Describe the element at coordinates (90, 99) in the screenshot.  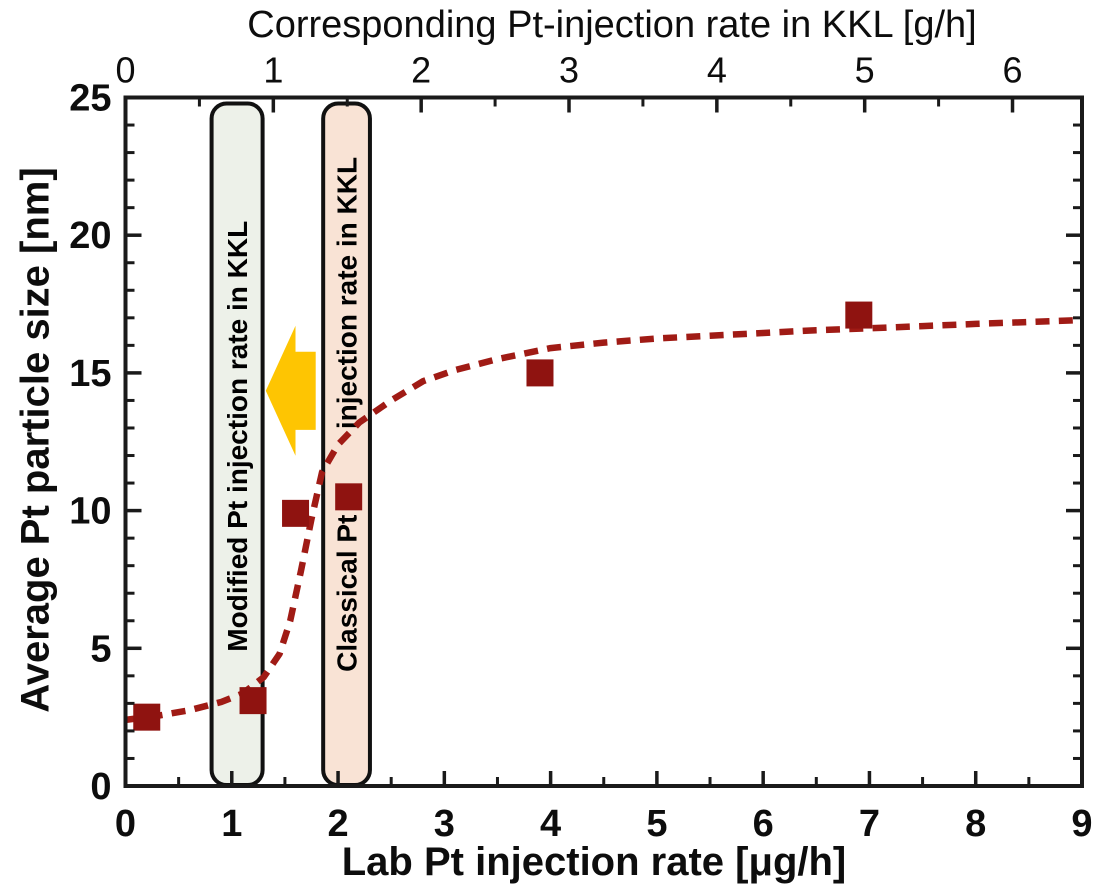
I see `y-tick-label: 25` at that location.